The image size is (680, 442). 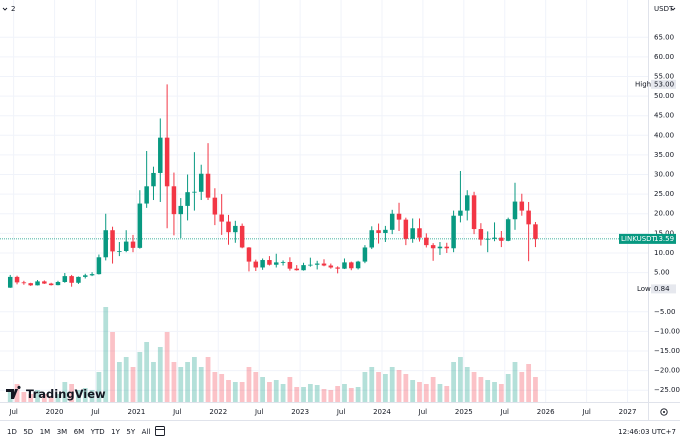 What do you see at coordinates (8, 9) in the screenshot?
I see `symbol-box: 2` at bounding box center [8, 9].